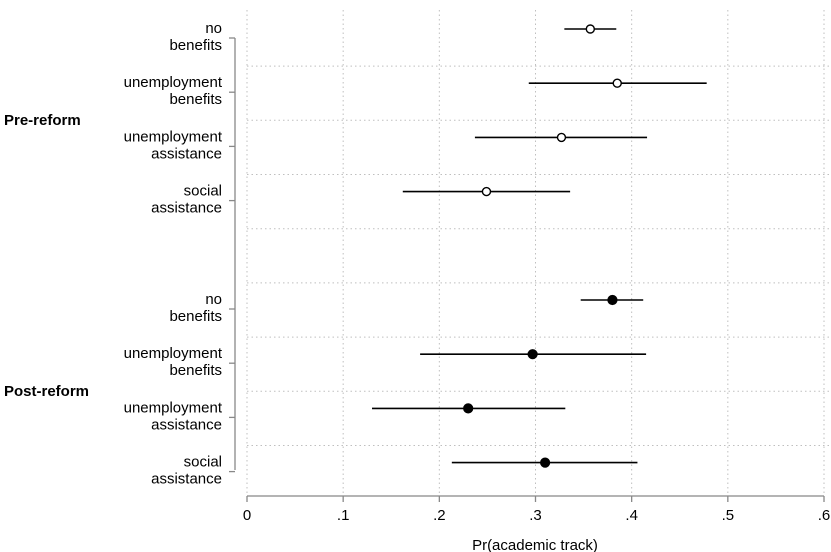 The height and width of the screenshot is (552, 831). I want to click on group-label: Post-reform, so click(46, 391).